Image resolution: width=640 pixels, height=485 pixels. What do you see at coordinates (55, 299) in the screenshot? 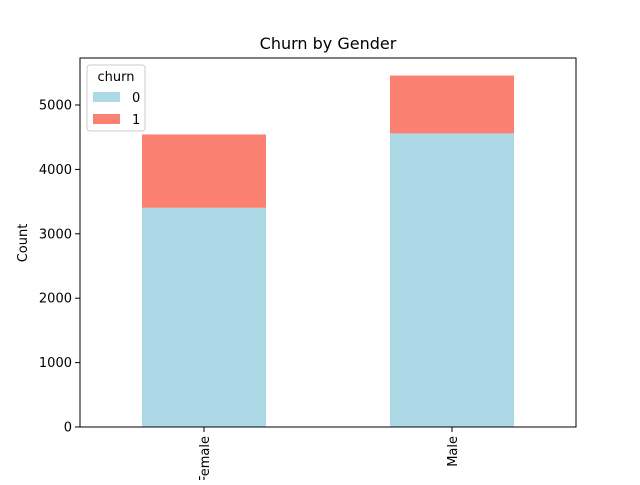
I see `y-tick-label: 2000` at bounding box center [55, 299].